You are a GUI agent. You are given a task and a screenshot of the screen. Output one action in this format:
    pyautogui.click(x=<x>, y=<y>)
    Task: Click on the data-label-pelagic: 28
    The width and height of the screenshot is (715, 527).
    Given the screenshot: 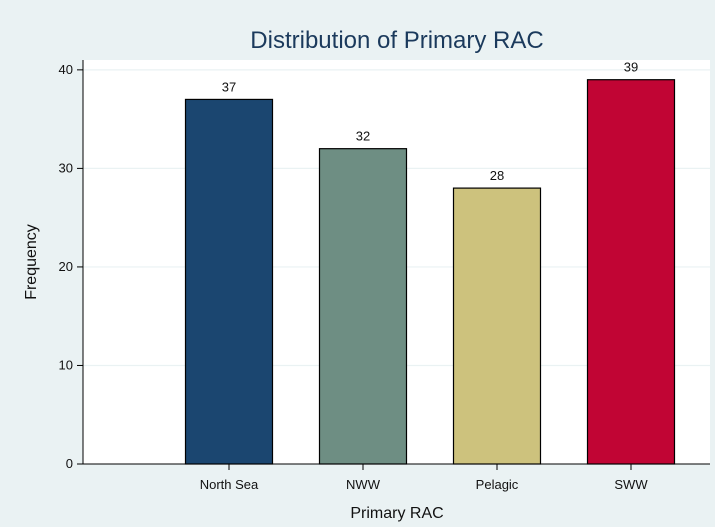 What is the action you would take?
    pyautogui.click(x=497, y=175)
    